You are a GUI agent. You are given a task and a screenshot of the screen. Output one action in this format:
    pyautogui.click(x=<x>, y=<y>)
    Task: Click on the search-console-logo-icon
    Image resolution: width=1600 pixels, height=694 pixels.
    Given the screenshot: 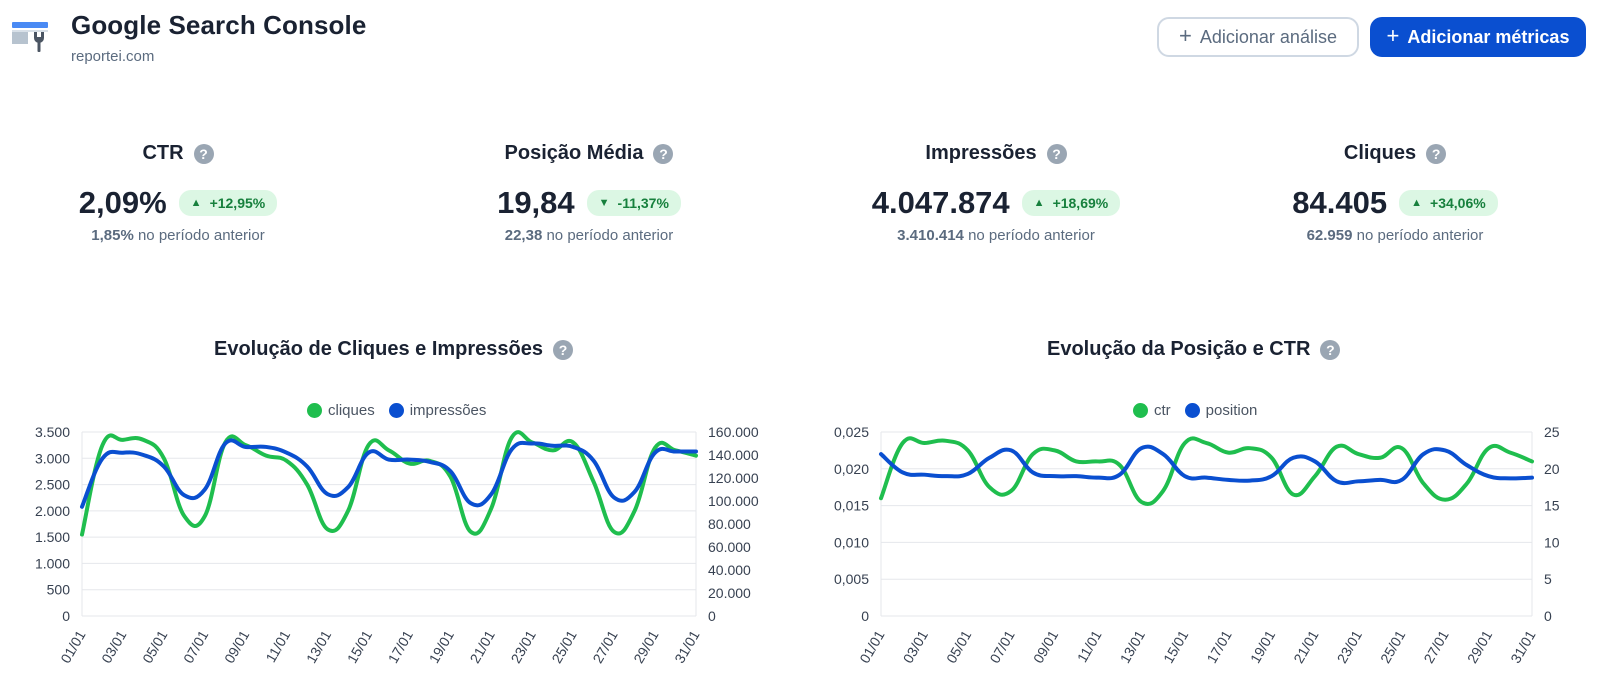 What is the action you would take?
    pyautogui.click(x=30, y=37)
    